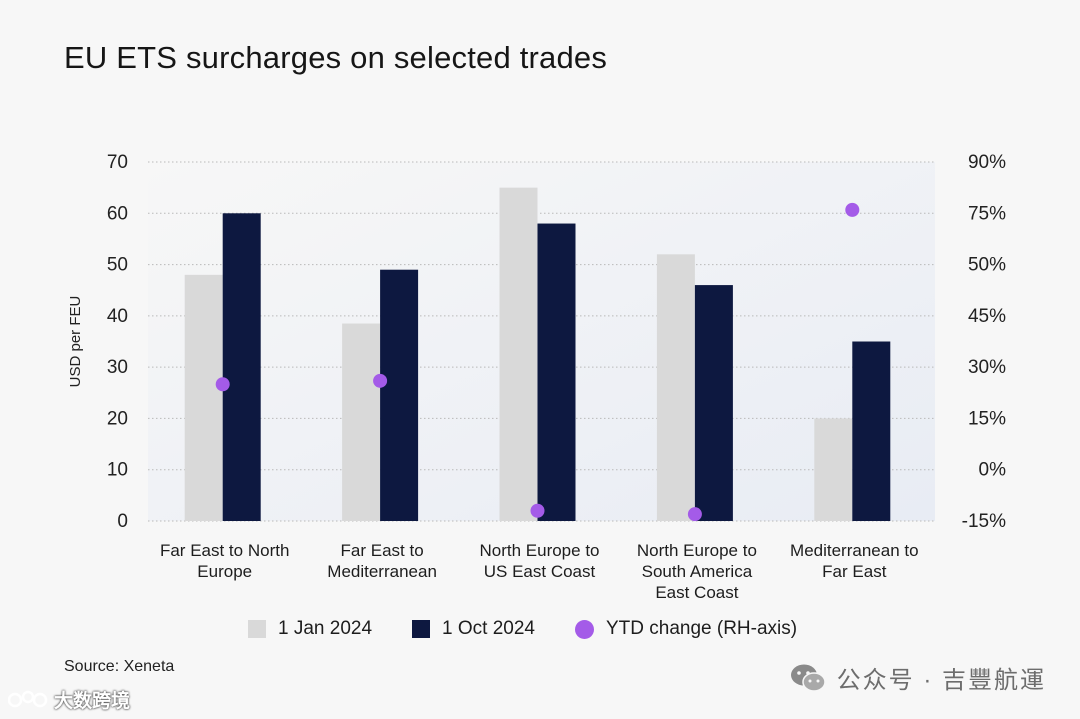  Describe the element at coordinates (854, 571) in the screenshot. I see `x-category-label: Far East` at that location.